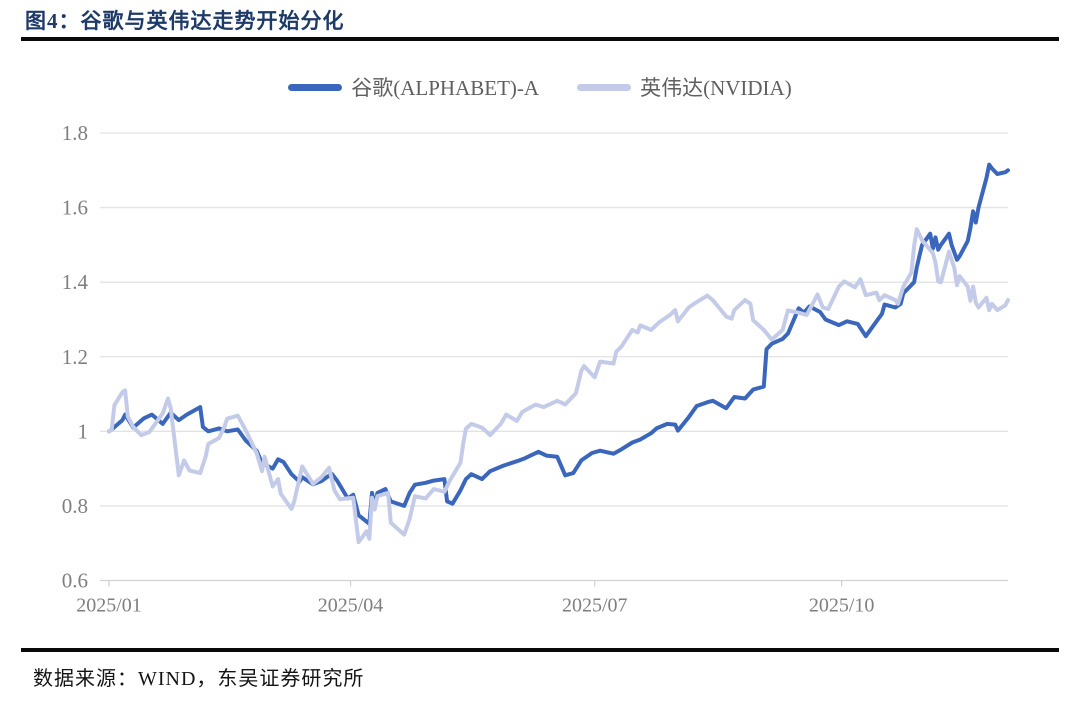  Describe the element at coordinates (716, 88) in the screenshot. I see `nvda-legend-label: 英伟达(NVIDIA)` at that location.